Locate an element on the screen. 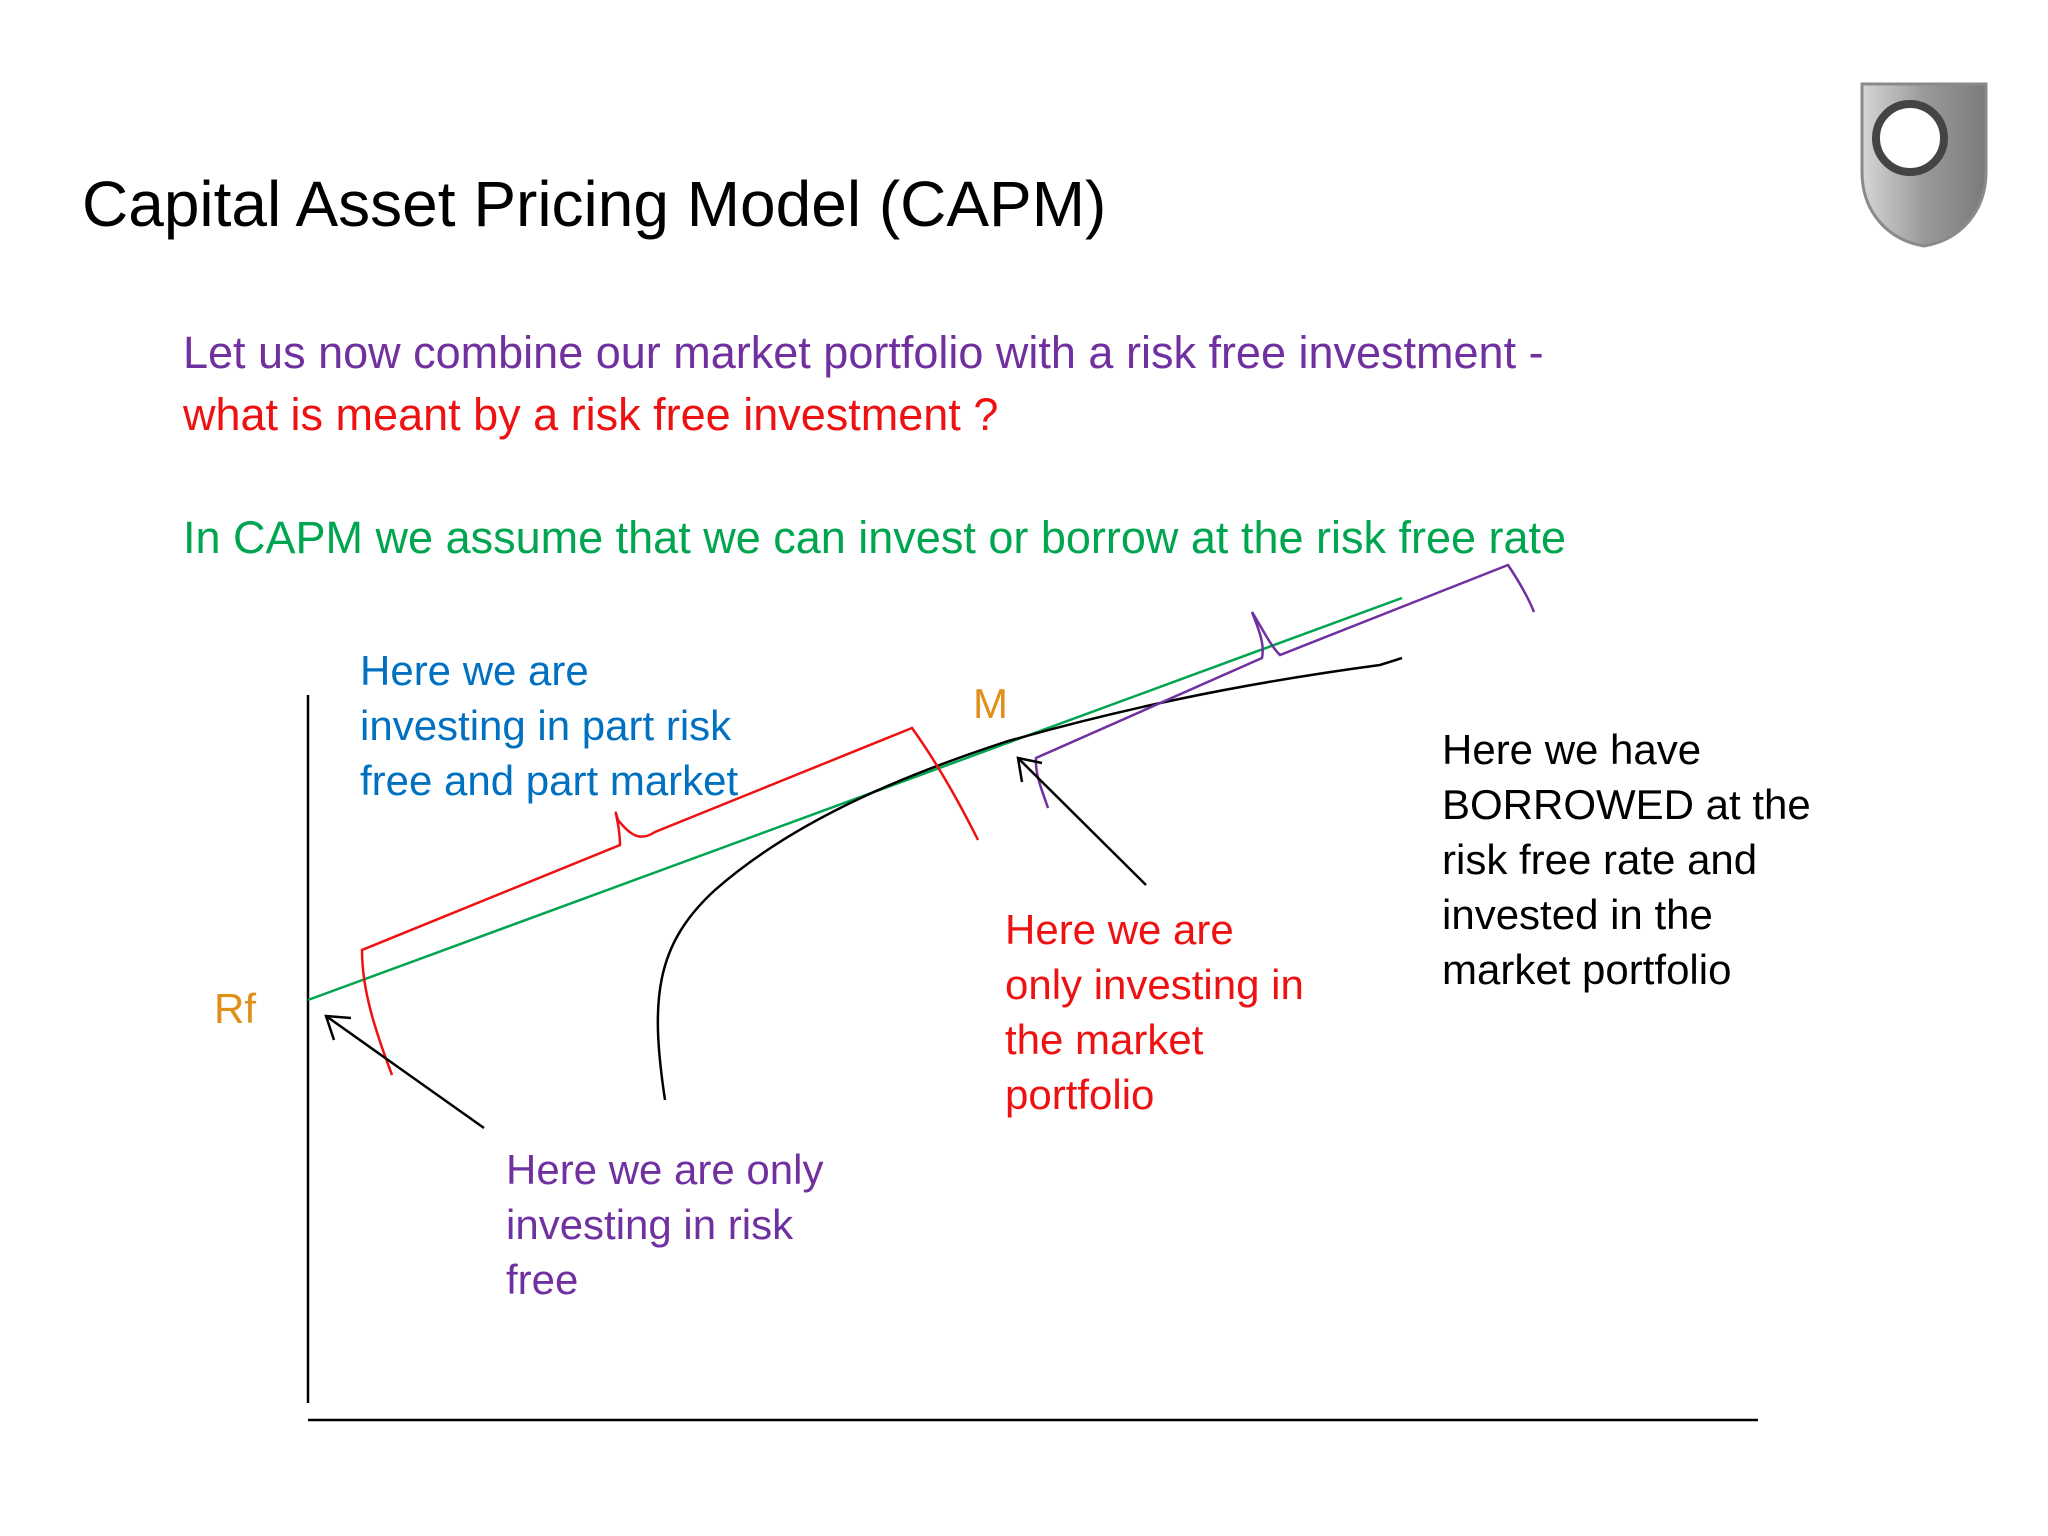  capital-market-line is located at coordinates (855, 799).